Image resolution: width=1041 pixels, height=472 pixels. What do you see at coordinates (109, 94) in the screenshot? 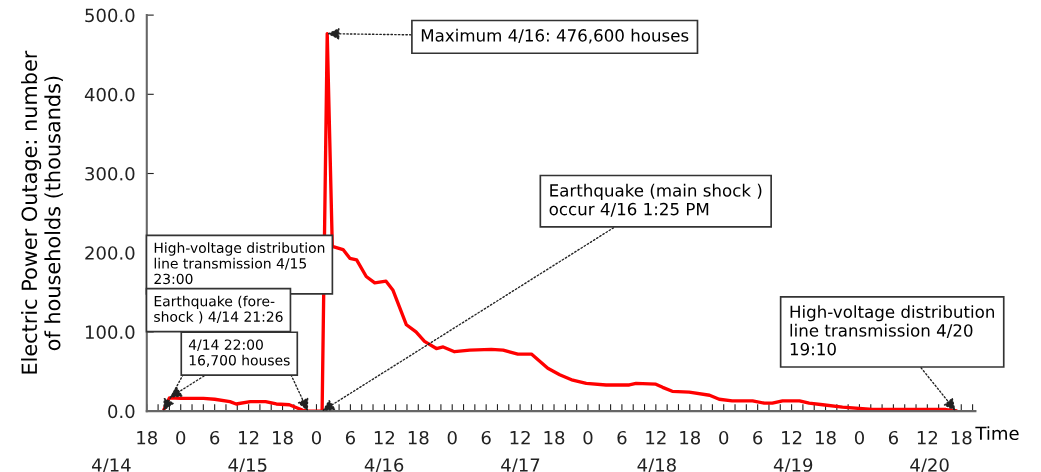
I see `y-tick-label: 400.0` at bounding box center [109, 94].